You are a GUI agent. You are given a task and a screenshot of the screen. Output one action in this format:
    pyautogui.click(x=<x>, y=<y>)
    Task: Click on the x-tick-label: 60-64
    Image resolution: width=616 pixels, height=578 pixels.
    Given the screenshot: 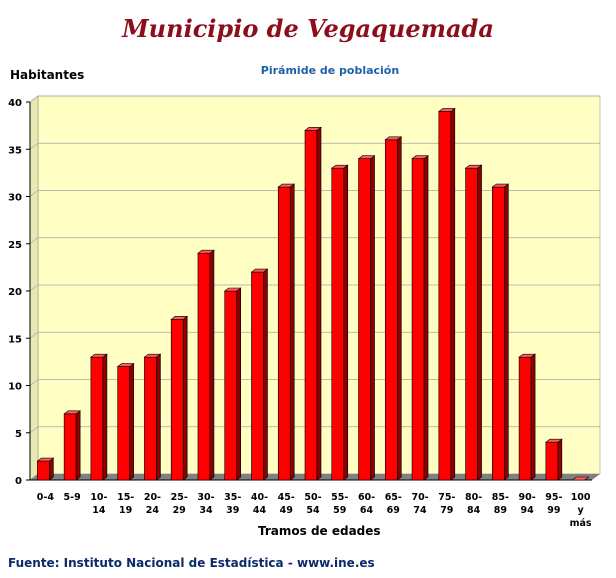 What is the action you would take?
    pyautogui.click(x=366, y=504)
    